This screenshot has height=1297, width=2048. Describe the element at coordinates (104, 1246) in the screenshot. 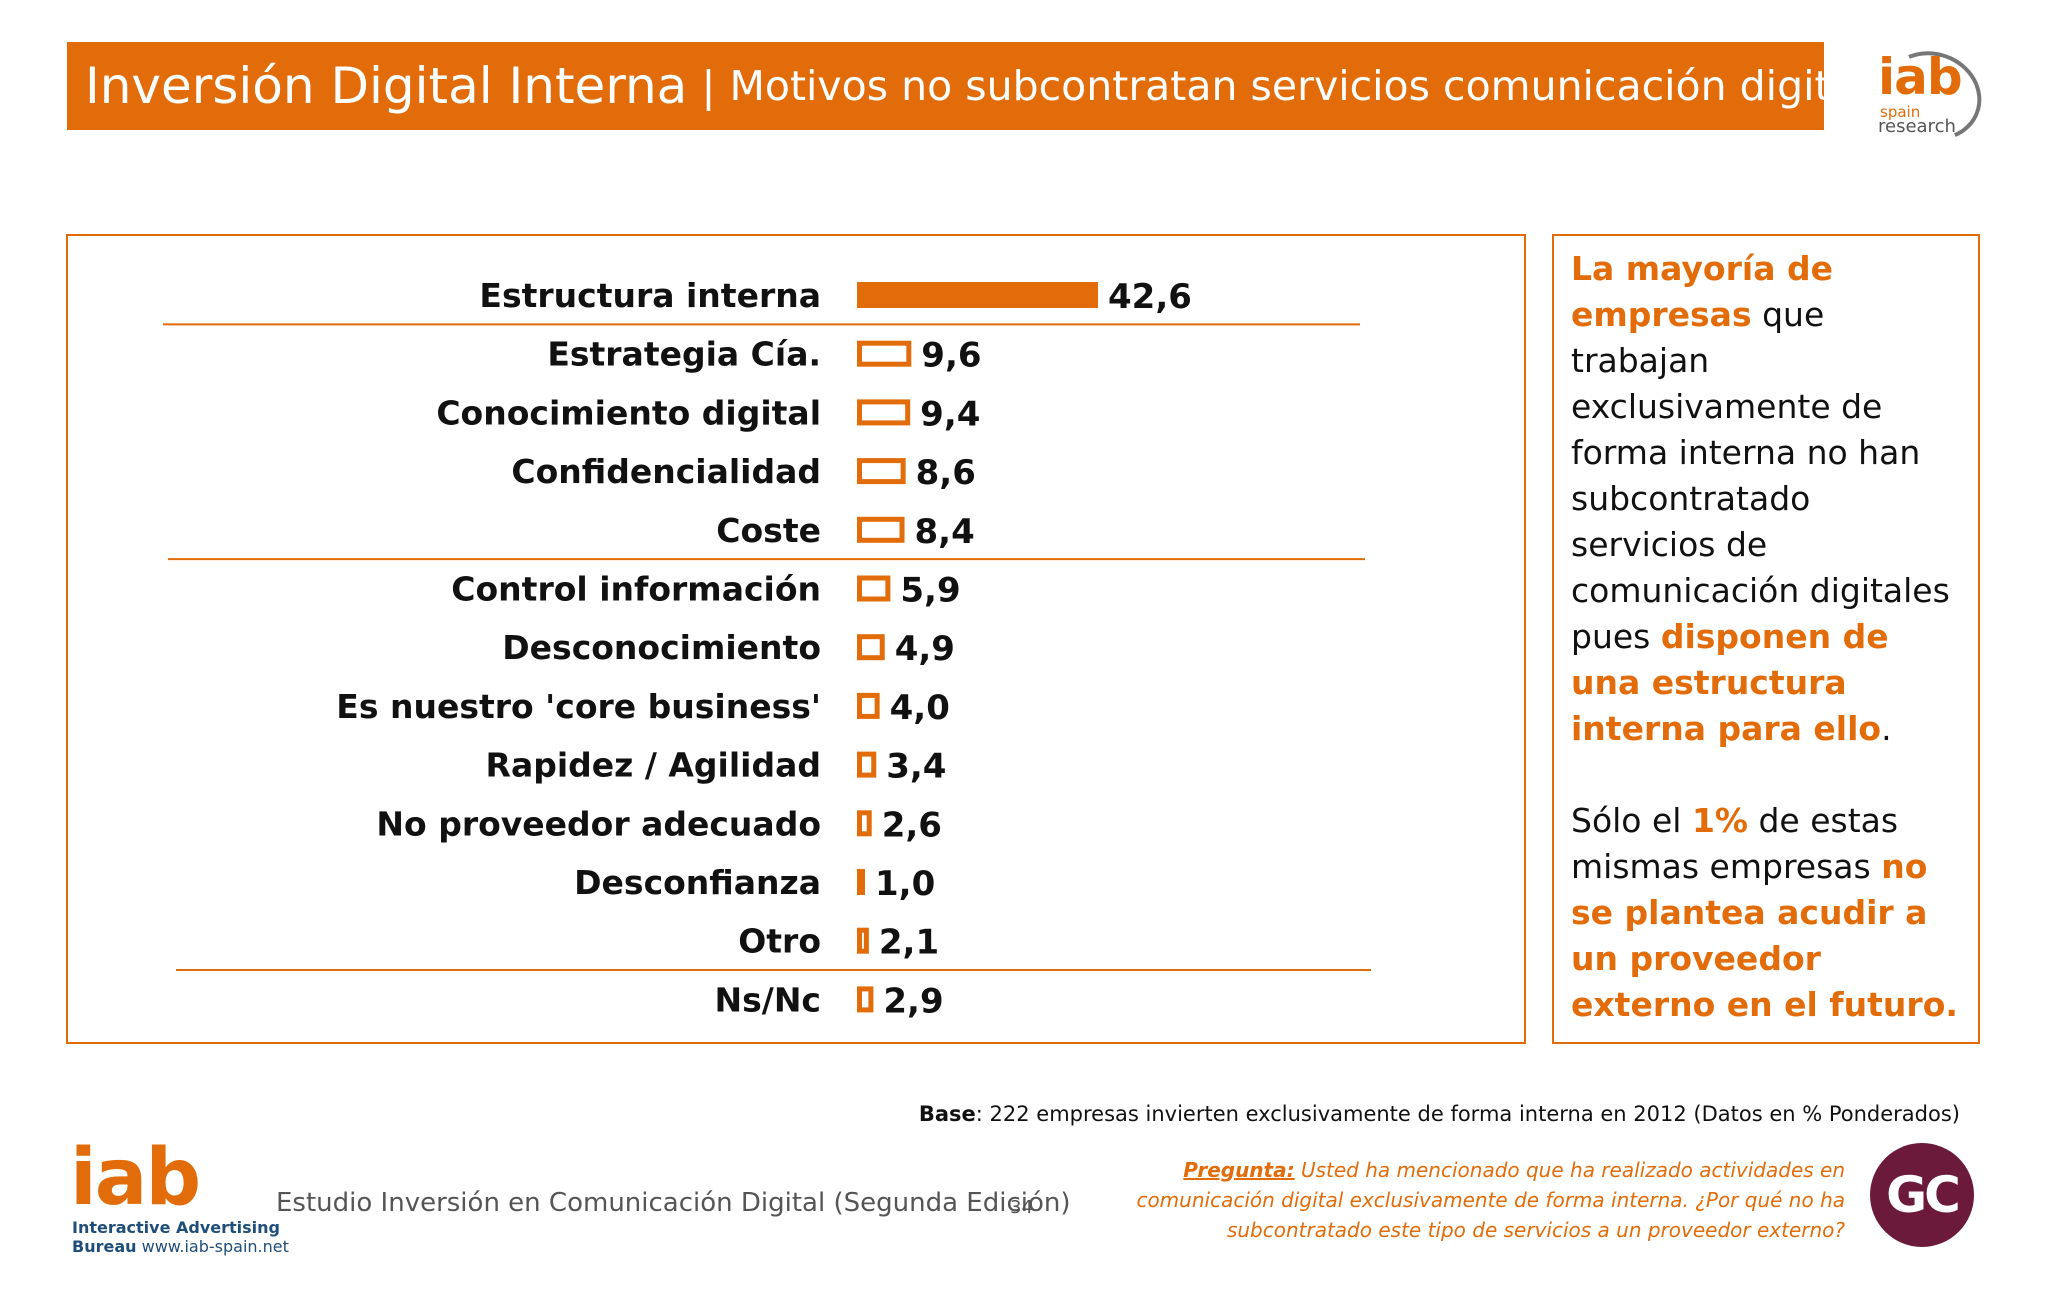

I see `logo-bottom-bureau: Bureau` at that location.